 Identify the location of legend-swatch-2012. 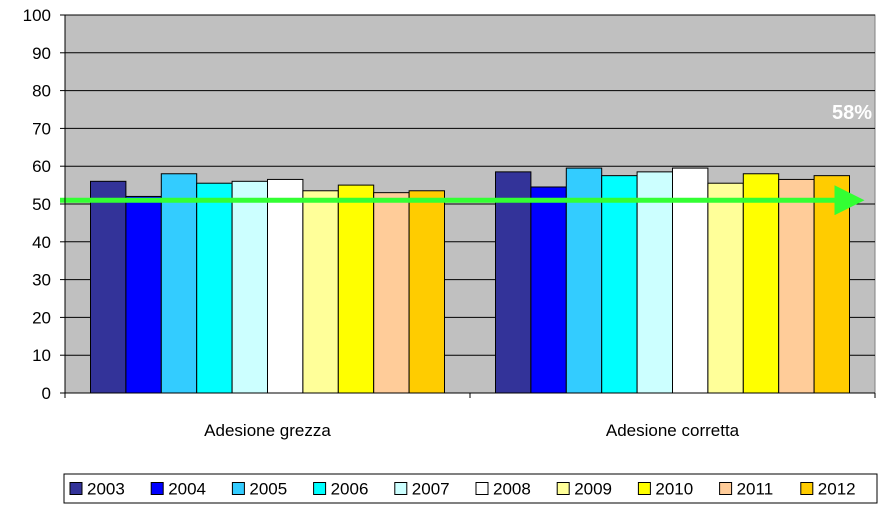
(807, 488).